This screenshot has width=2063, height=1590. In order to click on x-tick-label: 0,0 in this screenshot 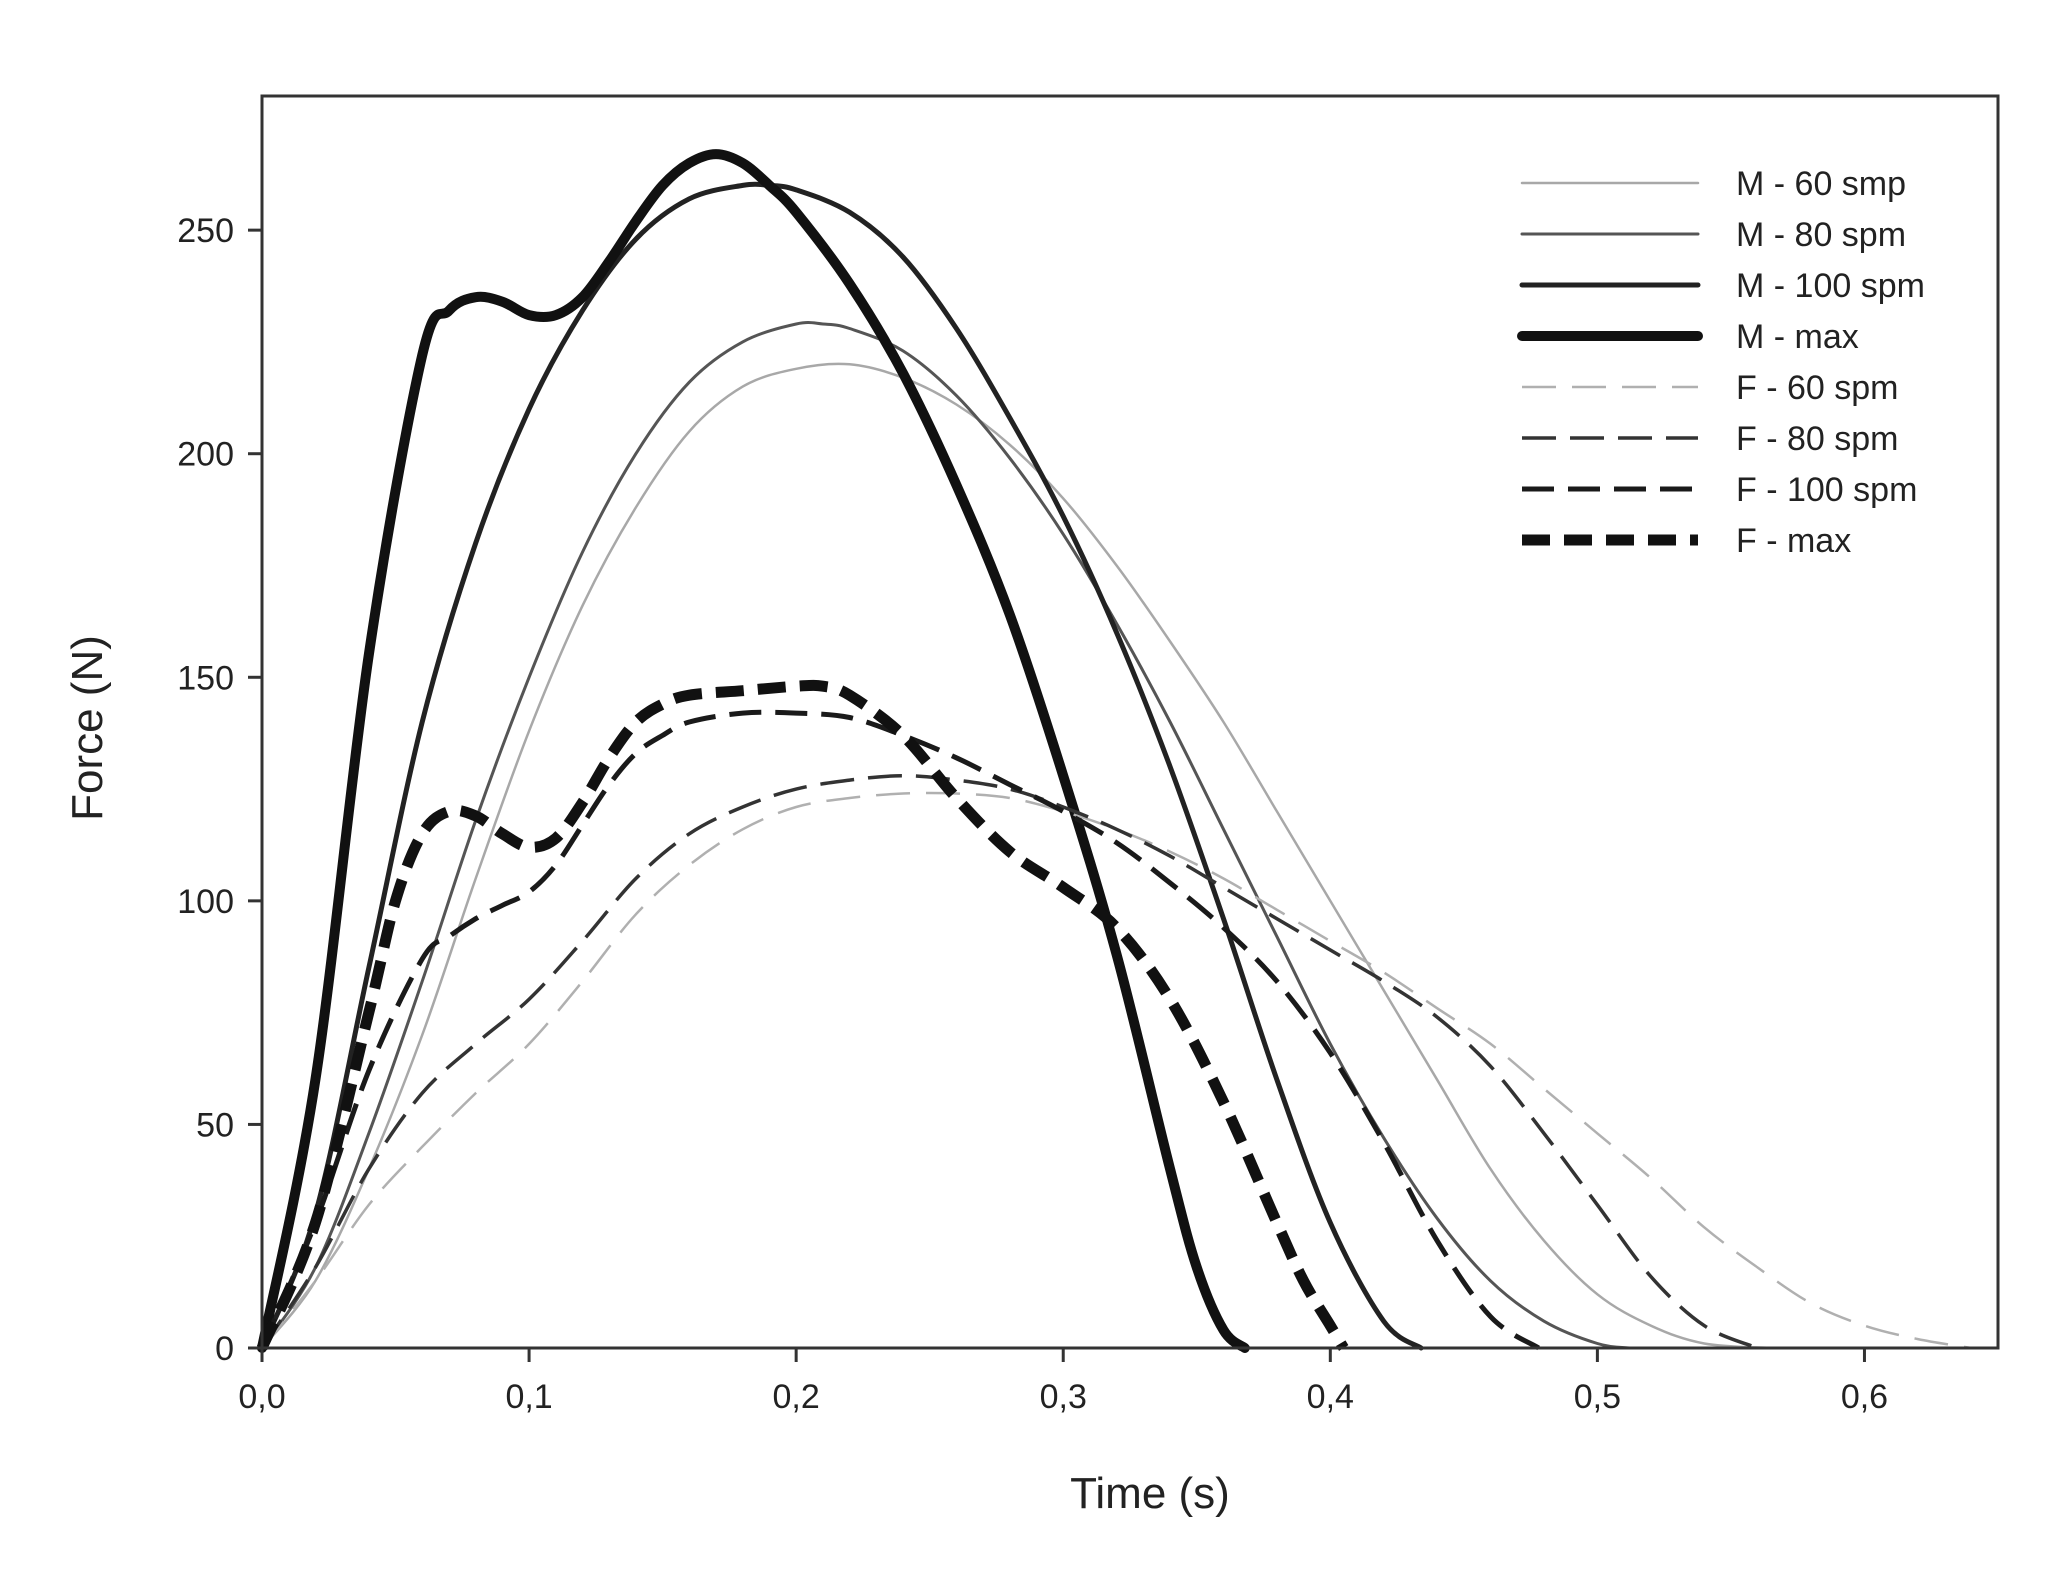, I will do `click(261, 1397)`.